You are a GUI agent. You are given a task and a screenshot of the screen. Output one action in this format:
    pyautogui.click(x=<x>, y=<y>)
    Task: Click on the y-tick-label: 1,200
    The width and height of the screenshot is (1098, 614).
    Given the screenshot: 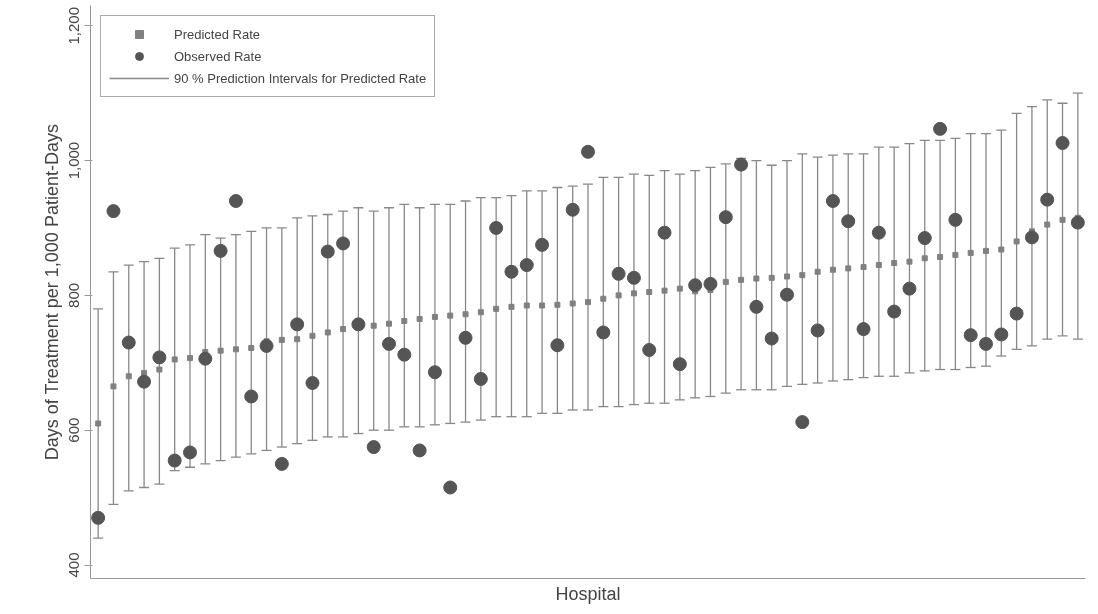 What is the action you would take?
    pyautogui.click(x=74, y=25)
    